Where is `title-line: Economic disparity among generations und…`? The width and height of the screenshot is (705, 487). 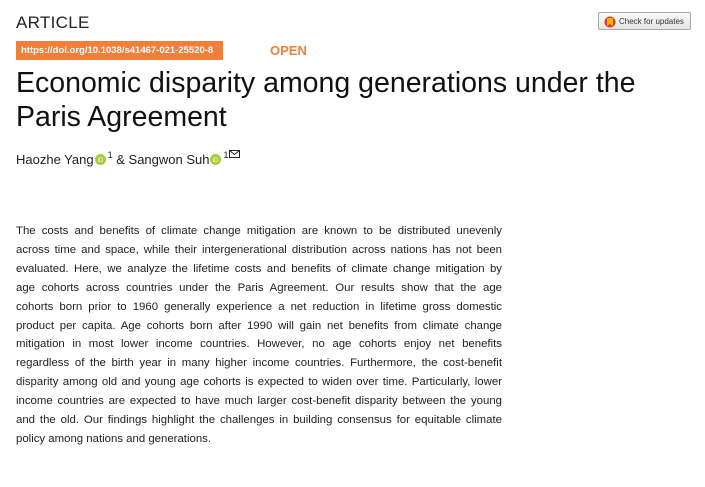
title-line: Economic disparity among generations und… is located at coordinates (326, 83).